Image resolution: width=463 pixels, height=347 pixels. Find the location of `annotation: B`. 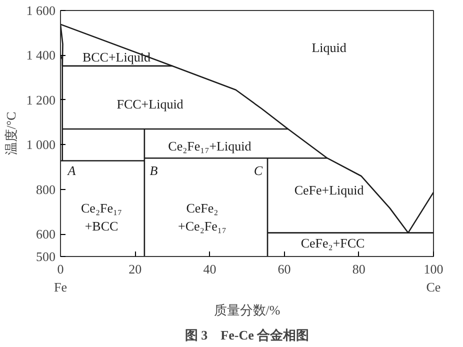

annotation: B is located at coordinates (154, 170).